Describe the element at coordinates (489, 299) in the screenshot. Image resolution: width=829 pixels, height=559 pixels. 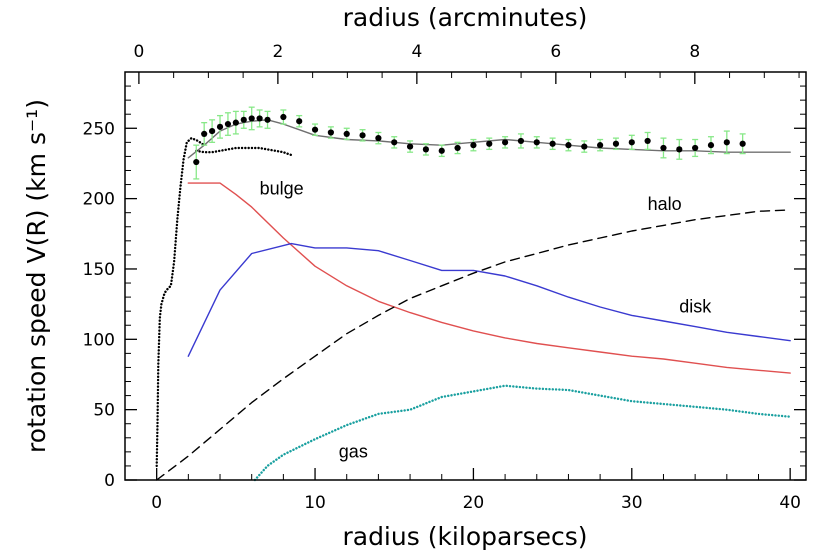
I see `series-line-disk` at that location.